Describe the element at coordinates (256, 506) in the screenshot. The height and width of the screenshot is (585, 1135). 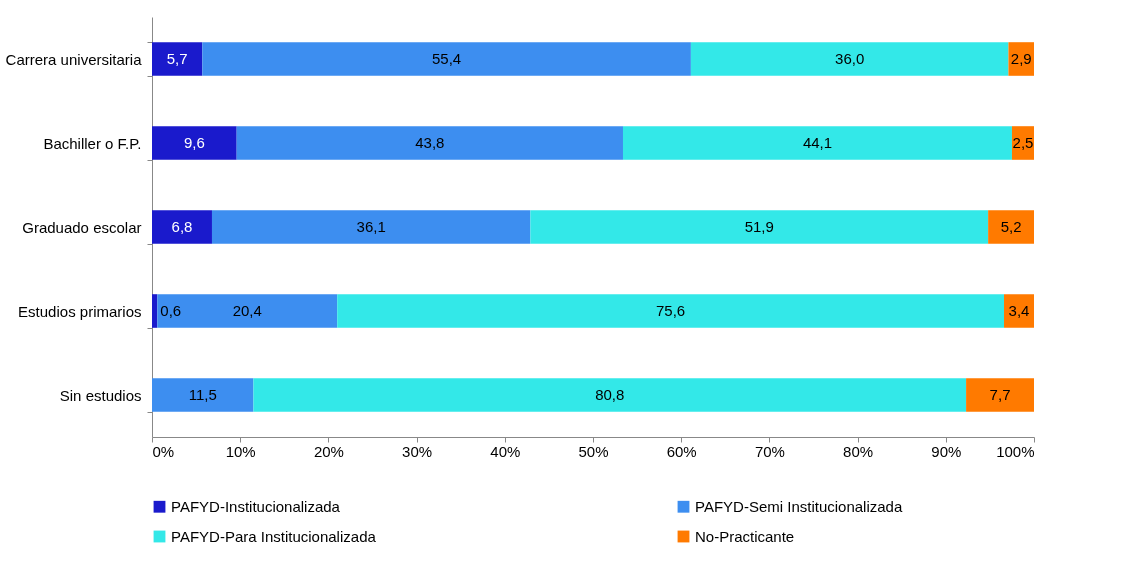
I see `legend-label: PAFYD-Institucionalizada` at that location.